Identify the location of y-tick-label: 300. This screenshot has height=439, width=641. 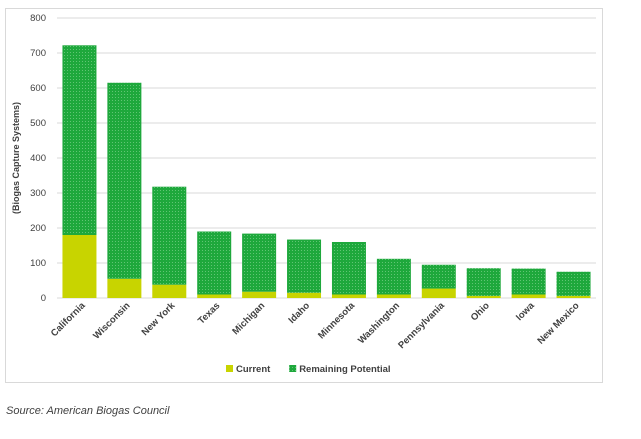
(38, 193).